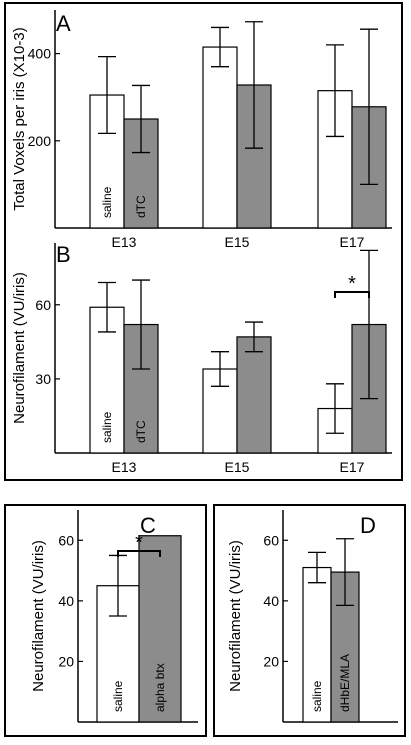  Describe the element at coordinates (368, 525) in the screenshot. I see `panel-label: D` at that location.